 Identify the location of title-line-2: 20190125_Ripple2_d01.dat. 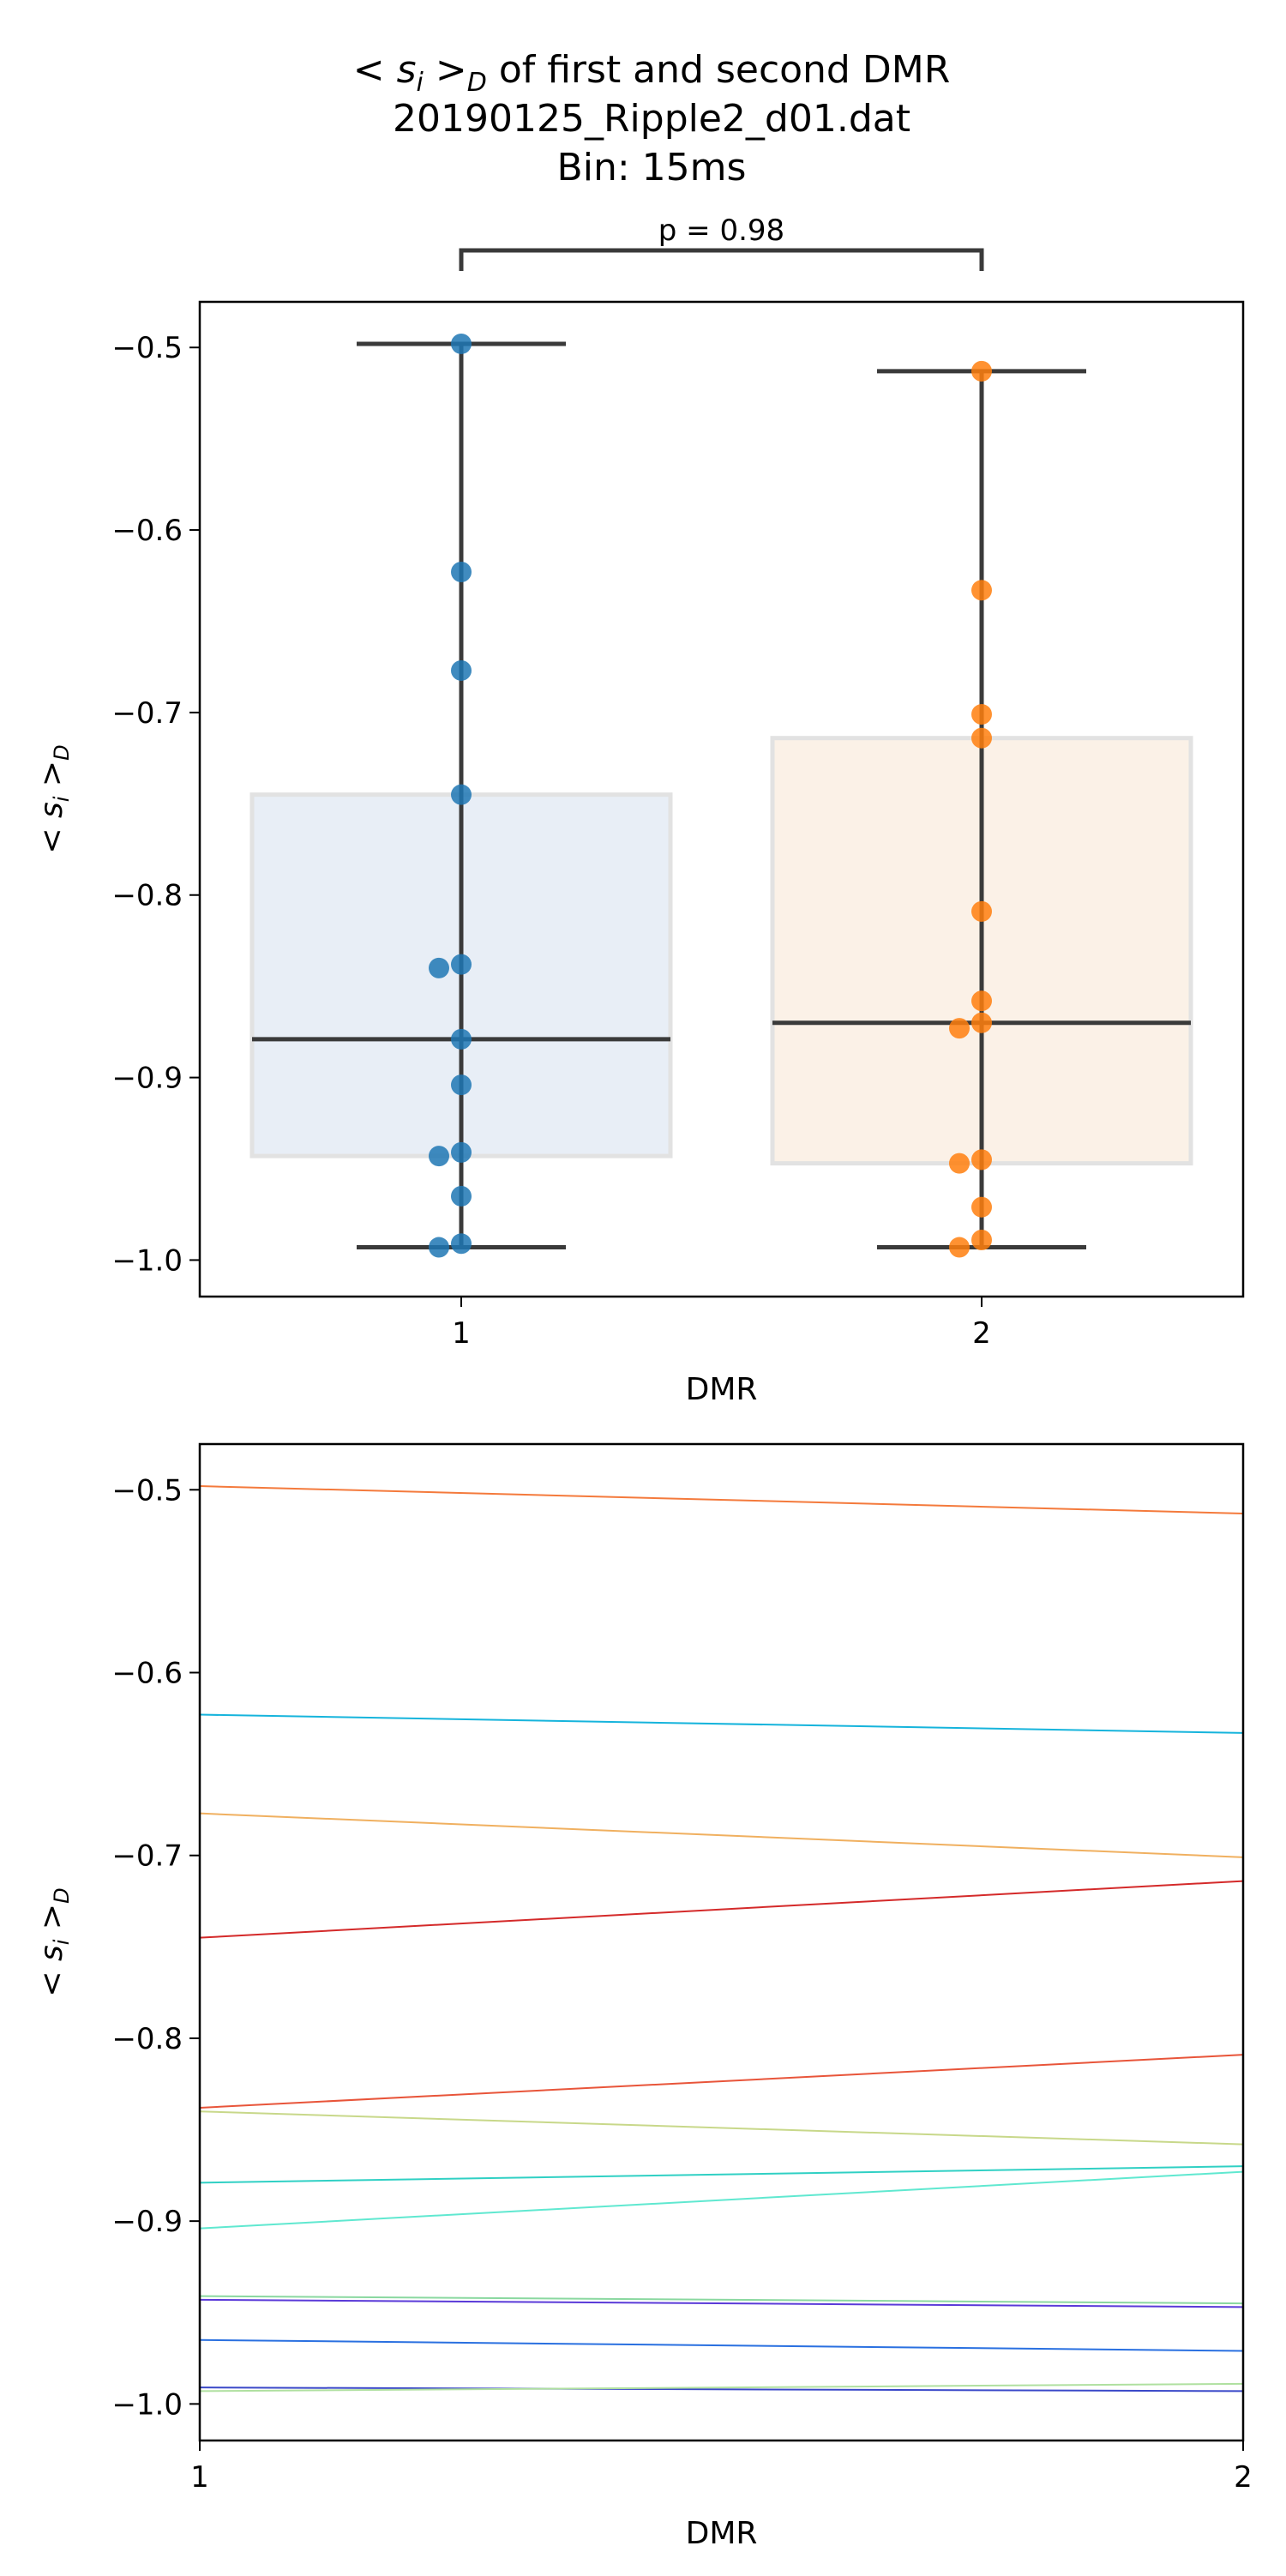
(651, 119).